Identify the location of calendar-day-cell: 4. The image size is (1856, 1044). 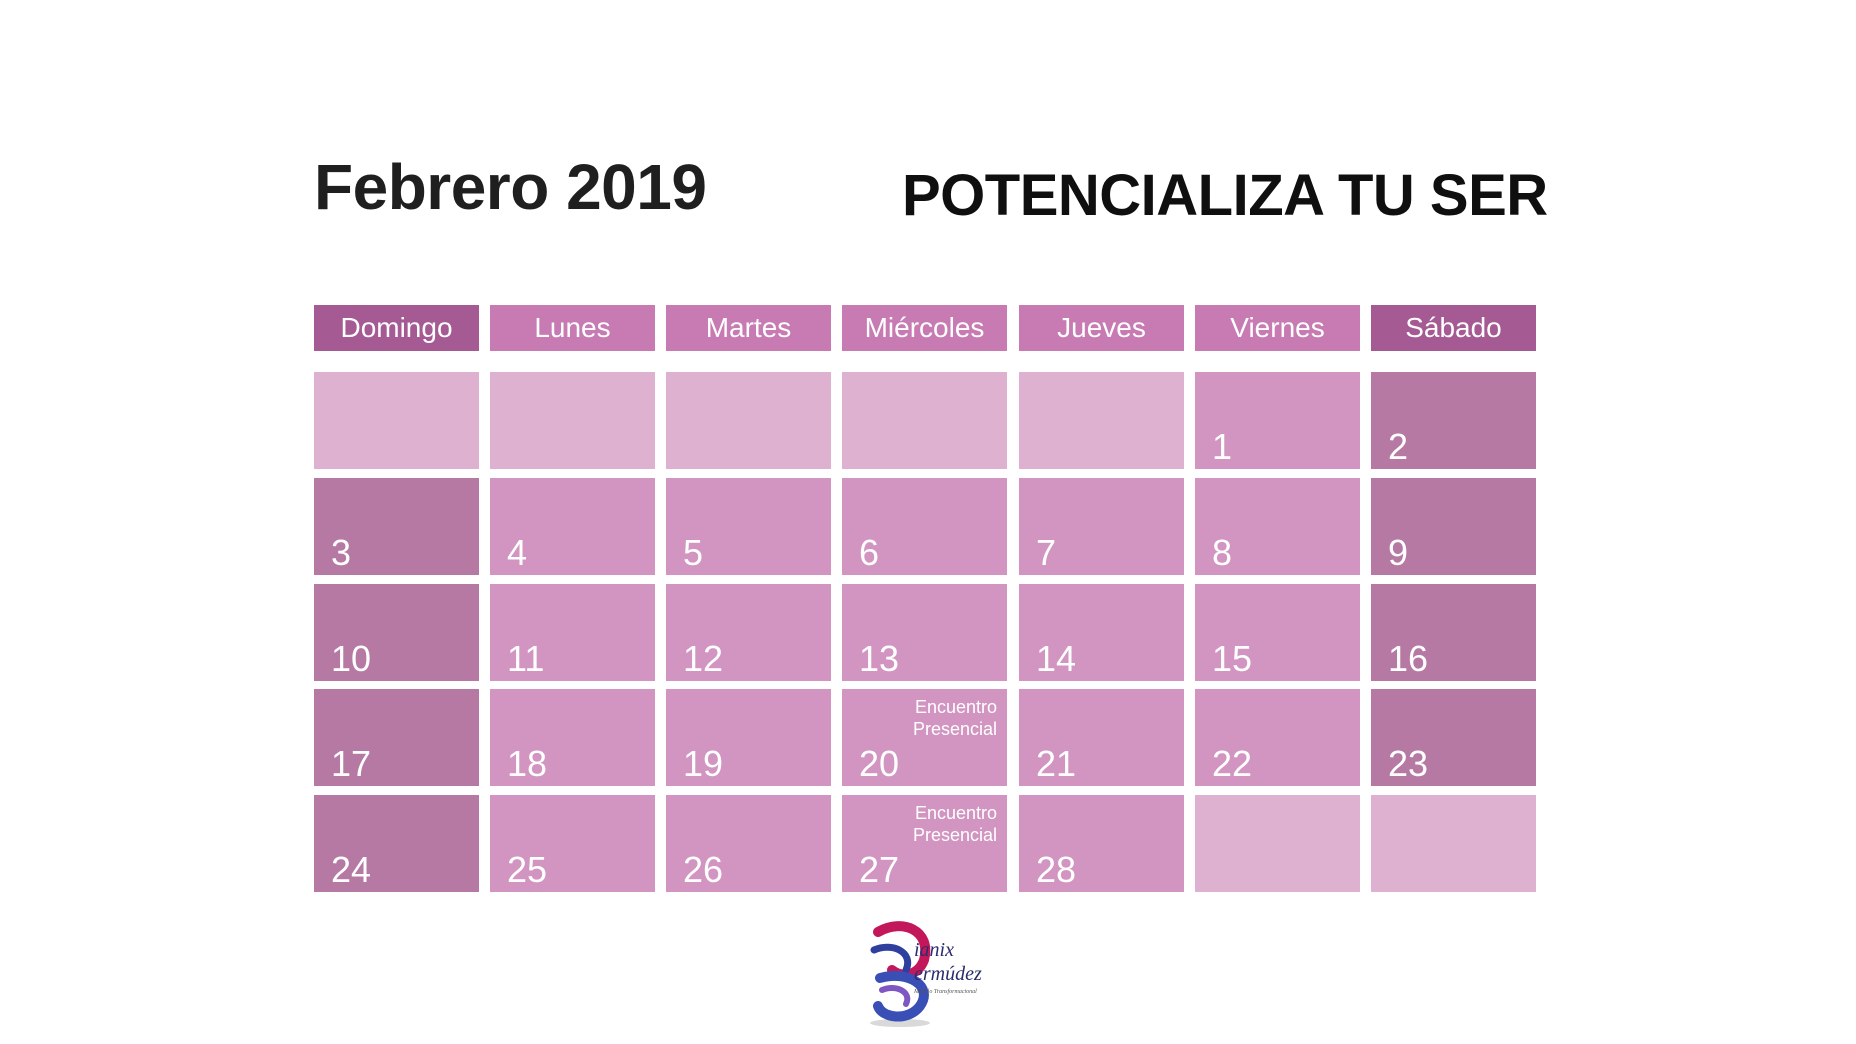
(572, 526).